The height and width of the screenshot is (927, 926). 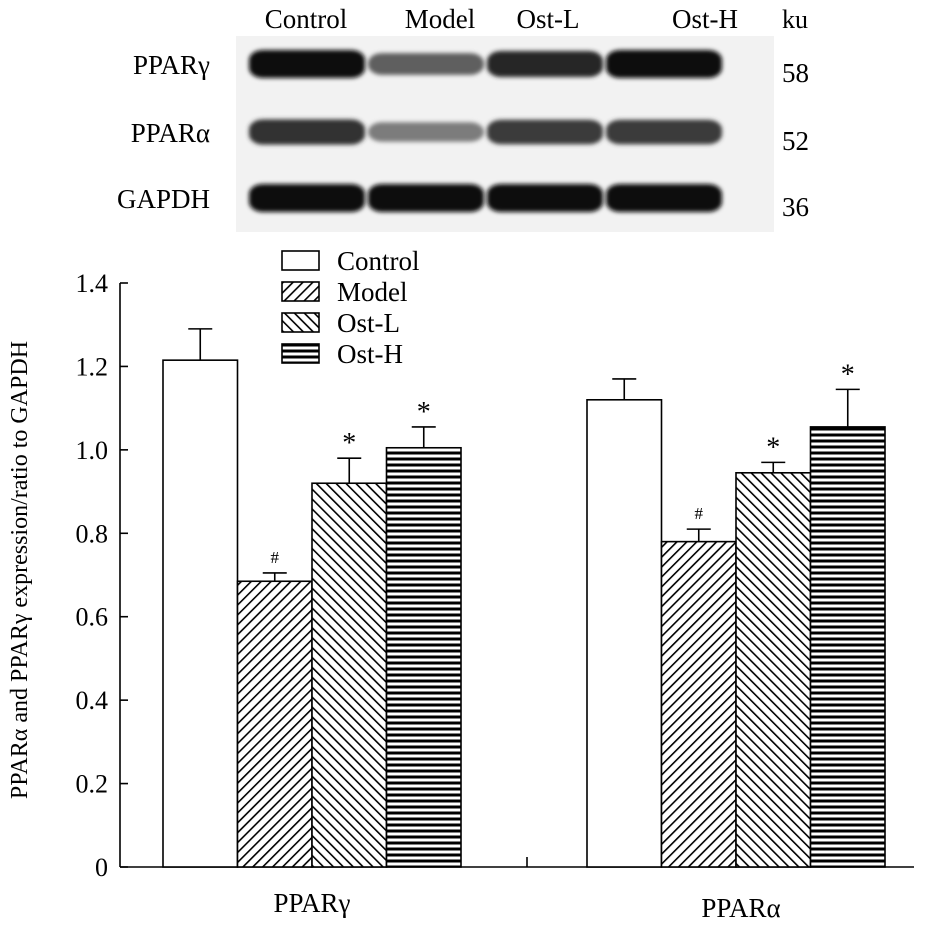 What do you see at coordinates (92, 784) in the screenshot?
I see `y-tick-label: 0.2` at bounding box center [92, 784].